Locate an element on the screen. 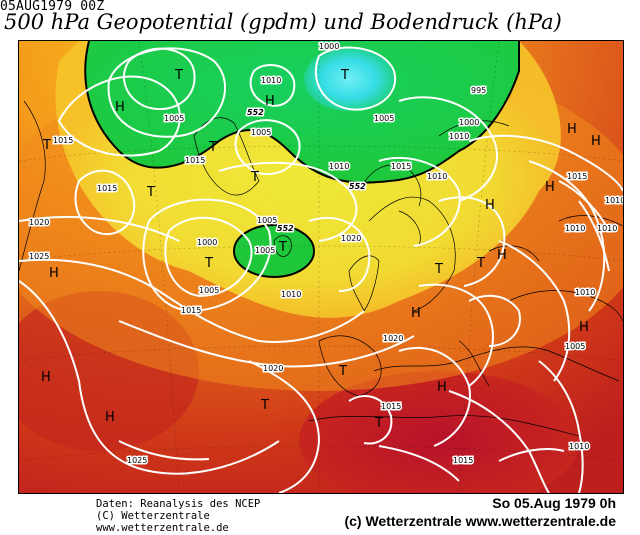  valid-date: So 05.Aug 1979 0h is located at coordinates (554, 503).